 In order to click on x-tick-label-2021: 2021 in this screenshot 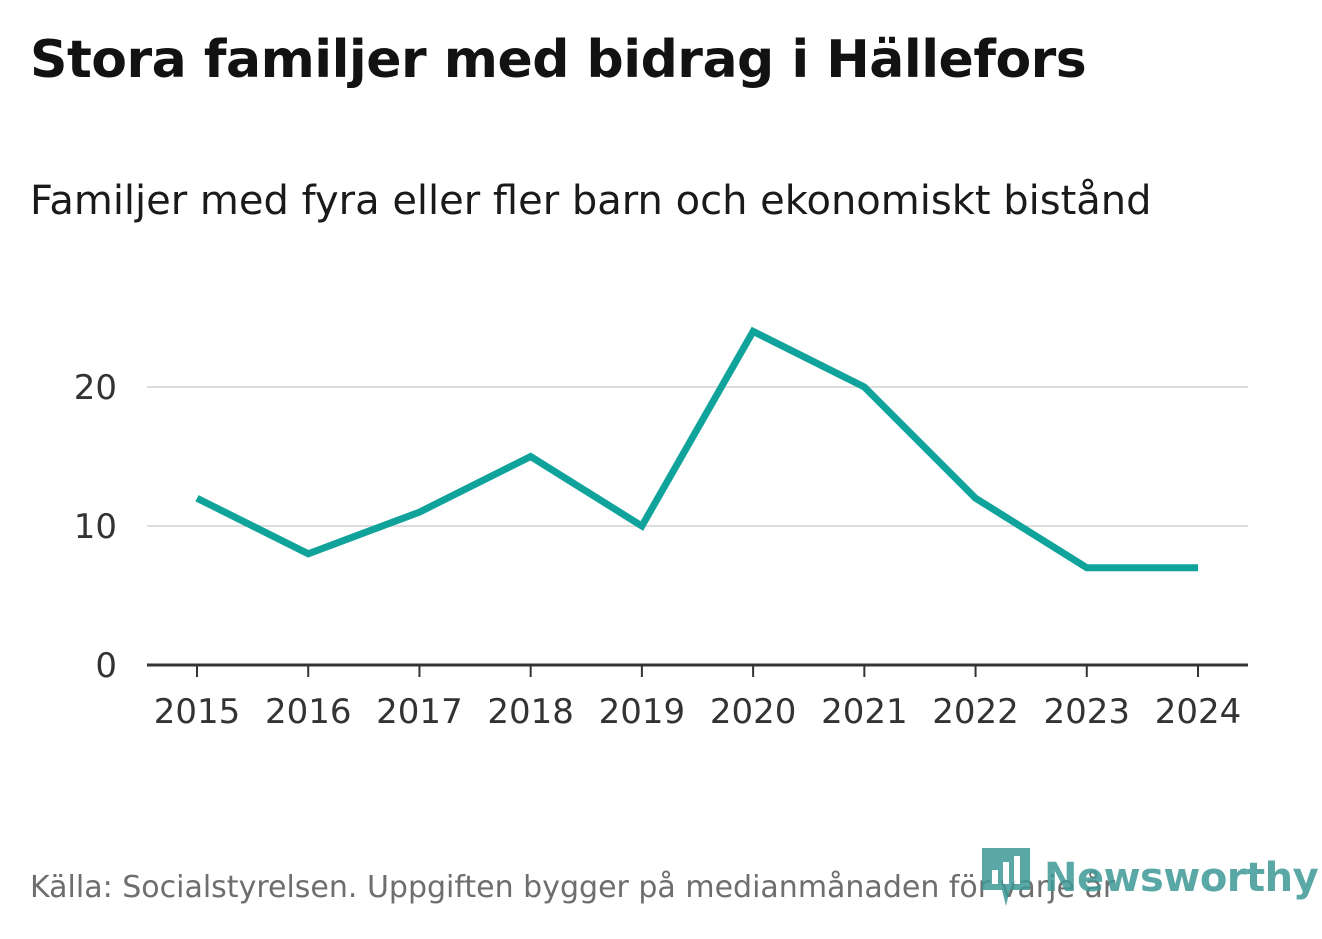, I will do `click(864, 712)`.